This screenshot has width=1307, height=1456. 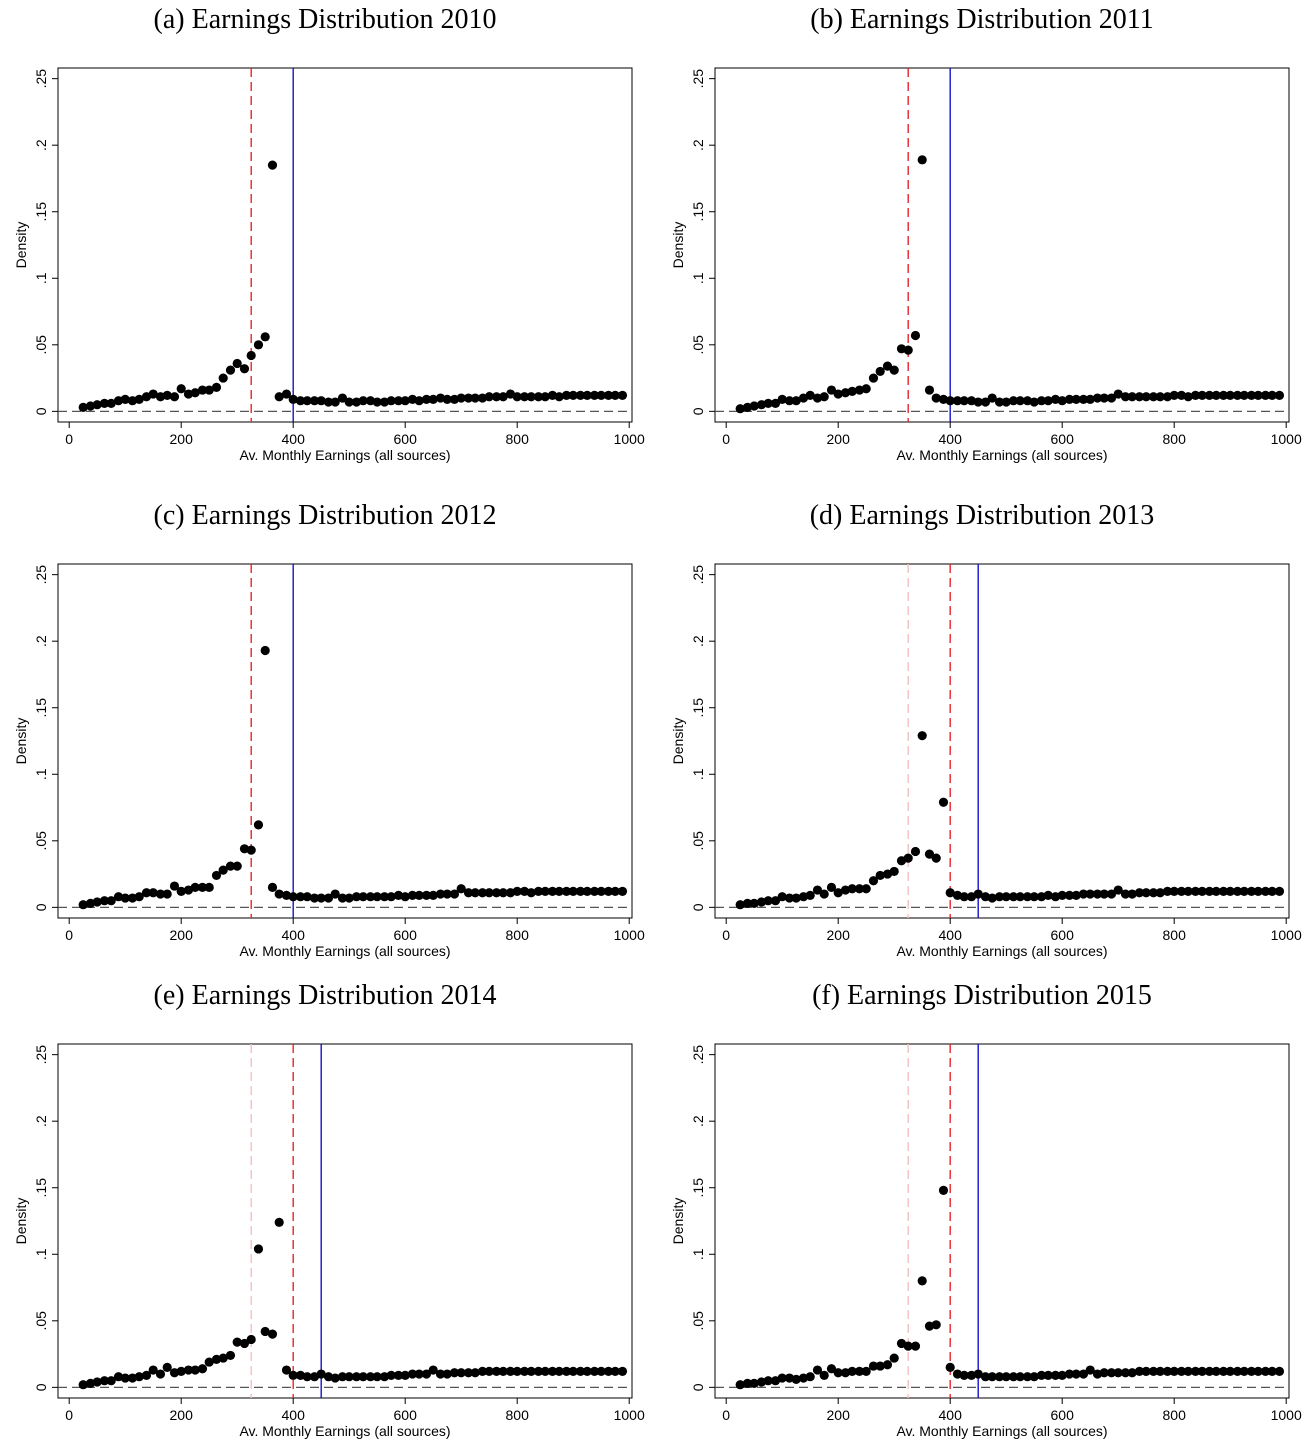 I want to click on x-tick-label: 0, so click(x=726, y=1415).